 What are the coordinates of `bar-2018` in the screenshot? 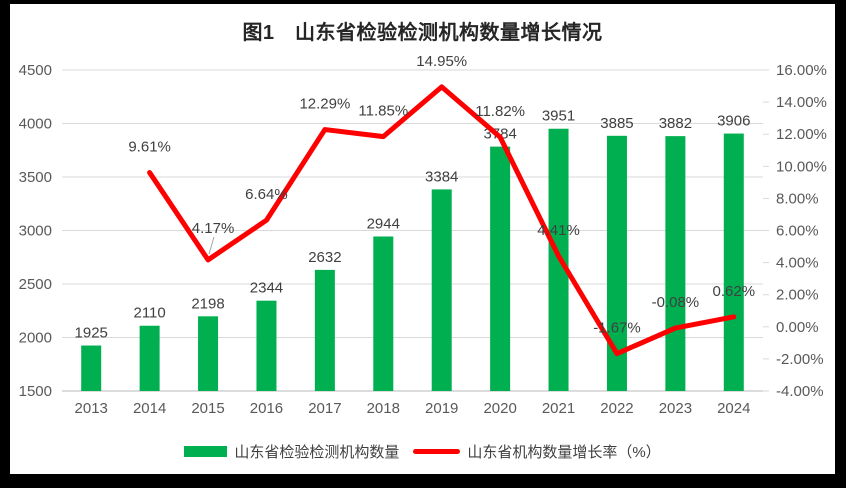 It's located at (383, 313).